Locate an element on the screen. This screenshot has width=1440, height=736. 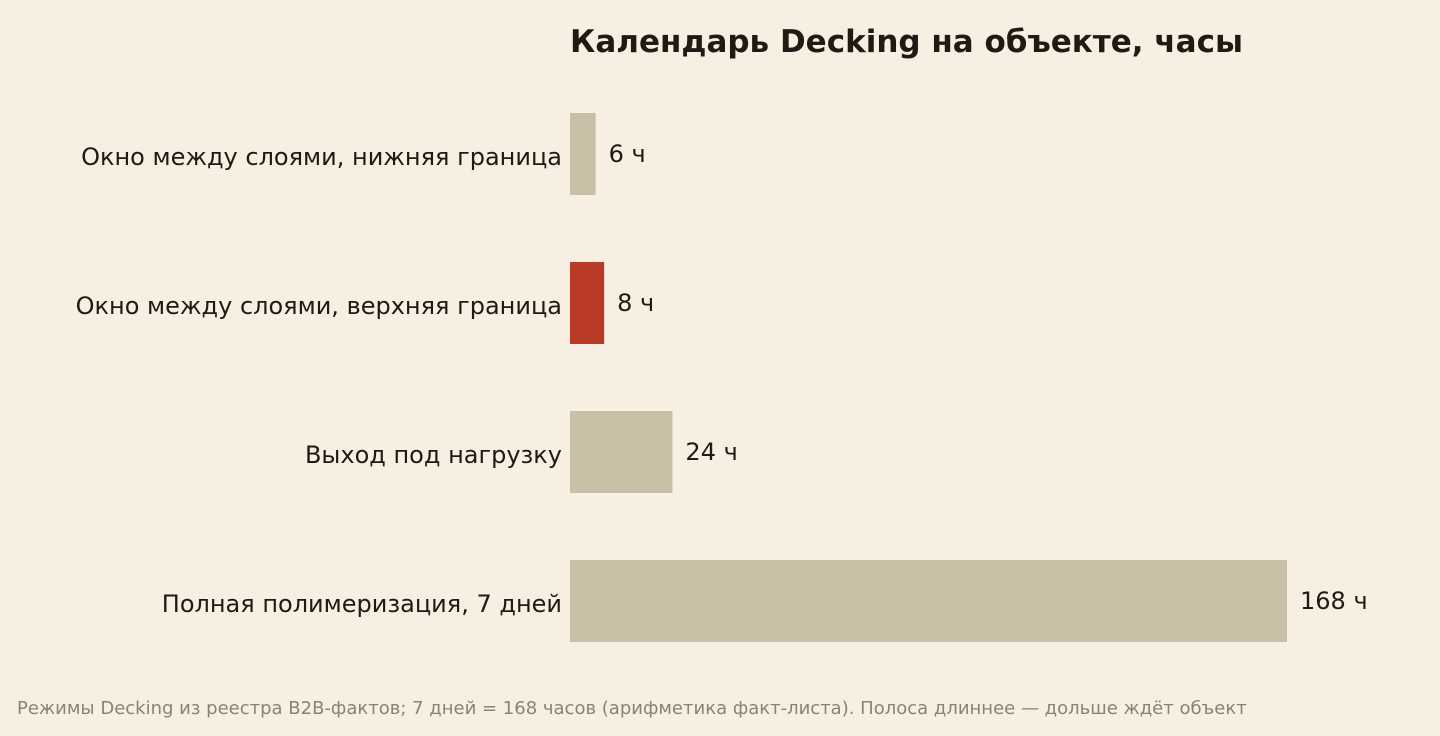
category-label-4: Полная полимеризация, 7 дней is located at coordinates (362, 604).